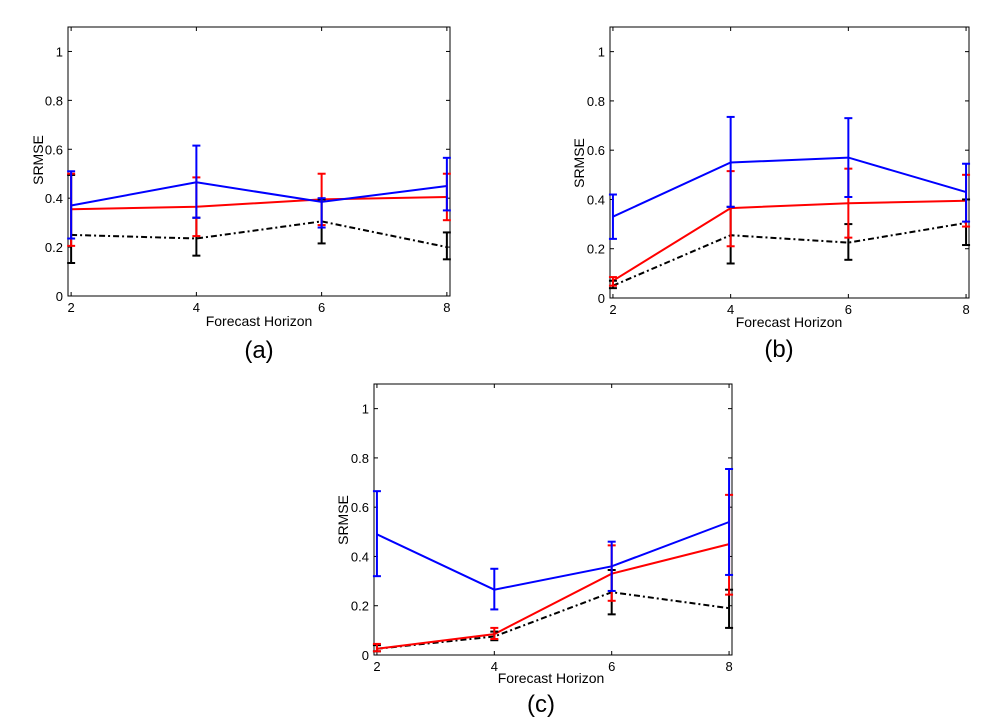 This screenshot has width=1007, height=719. I want to click on panel-label: (a), so click(258, 350).